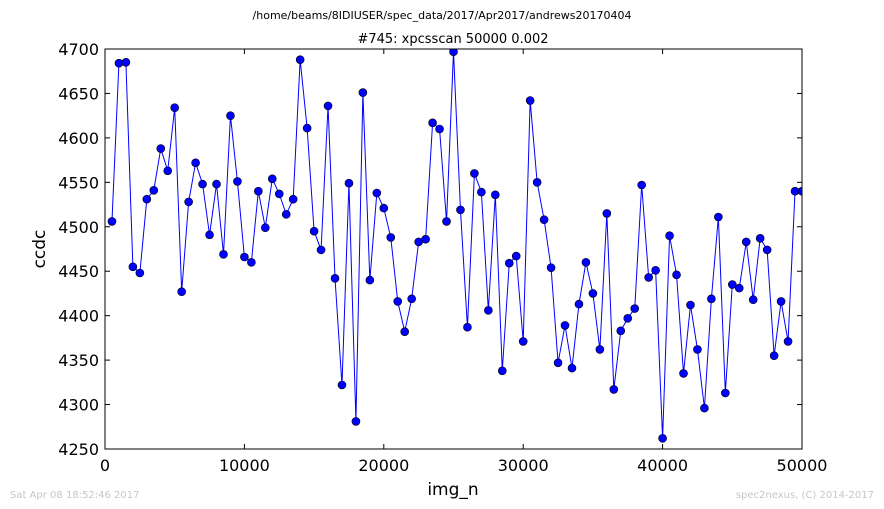 This screenshot has height=509, width=884. Describe the element at coordinates (78, 138) in the screenshot. I see `y-tick-label: 4600` at that location.